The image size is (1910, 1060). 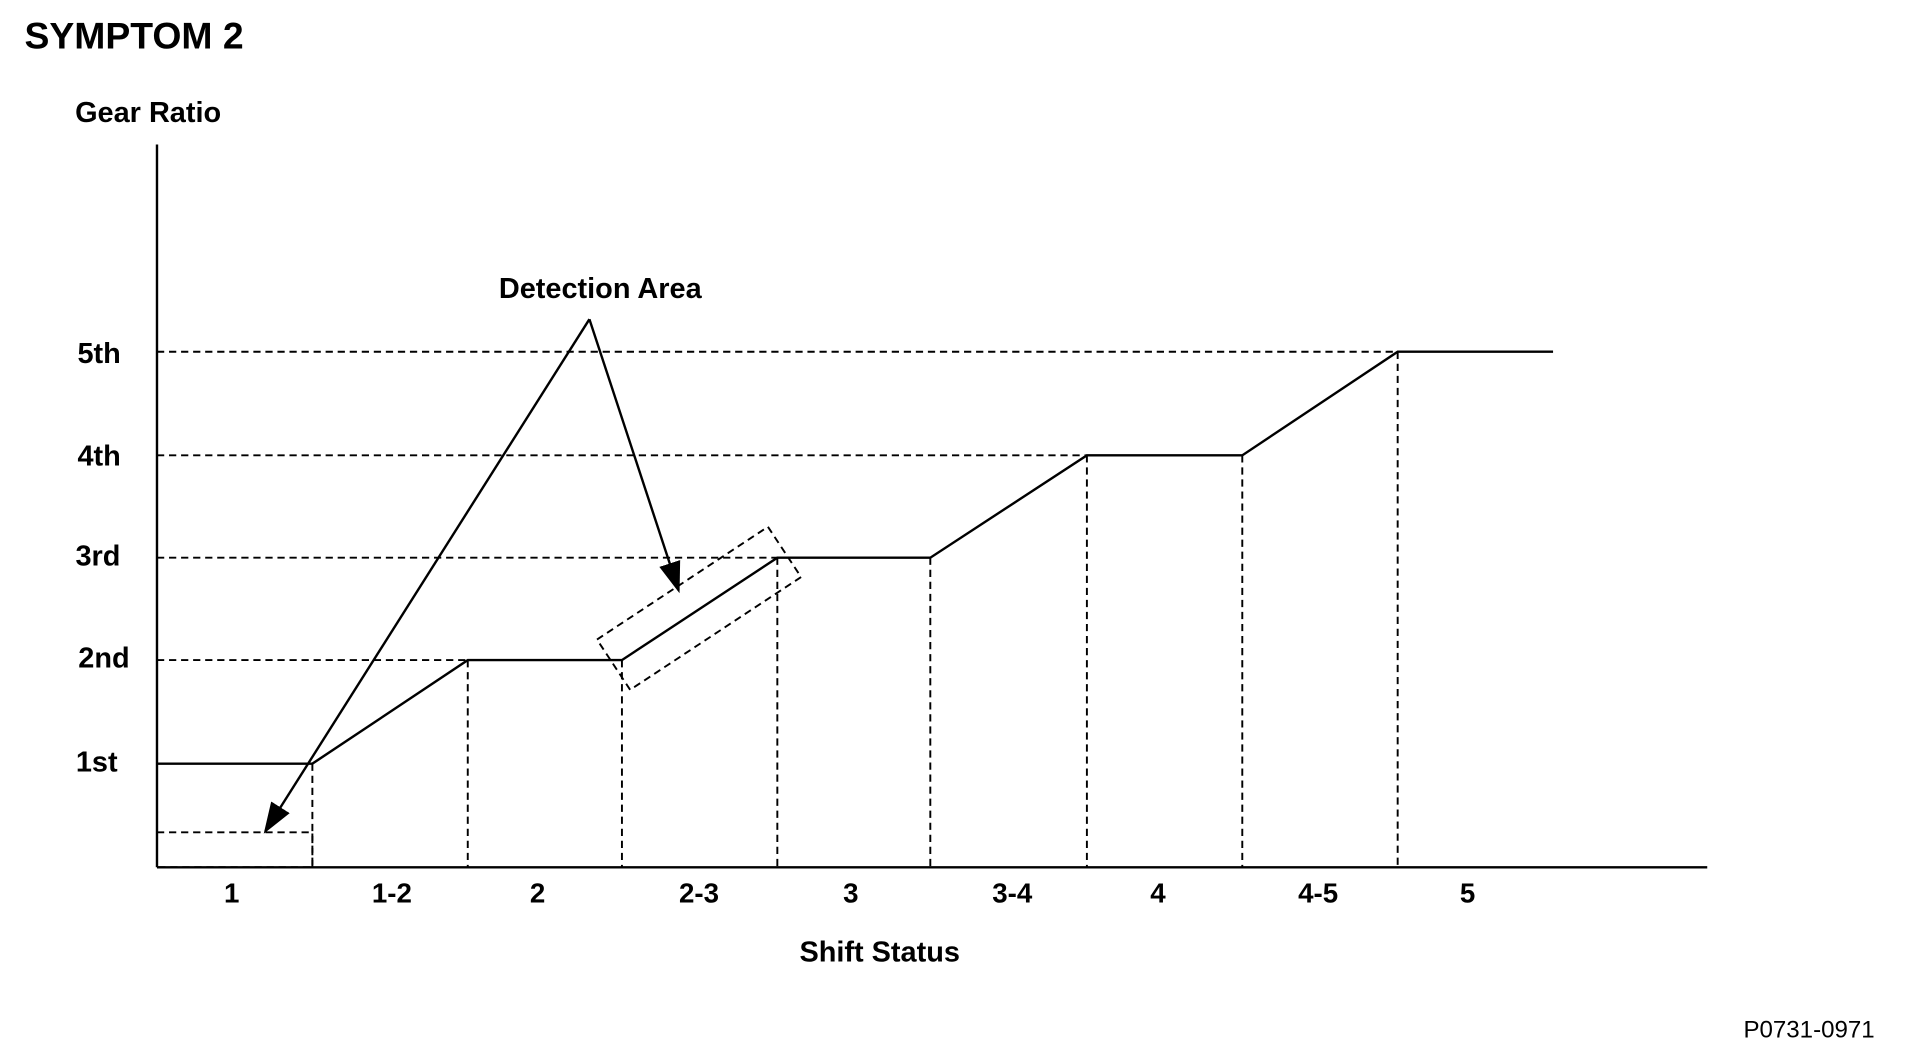 I want to click on x-category: 2, so click(x=537, y=892).